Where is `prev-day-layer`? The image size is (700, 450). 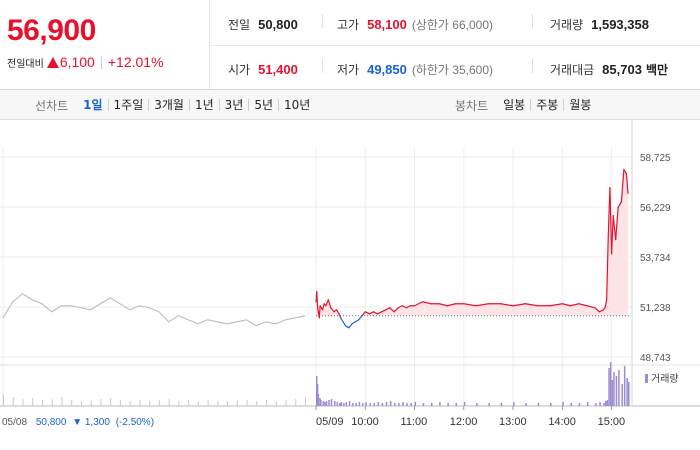 prev-day-layer is located at coordinates (154, 310).